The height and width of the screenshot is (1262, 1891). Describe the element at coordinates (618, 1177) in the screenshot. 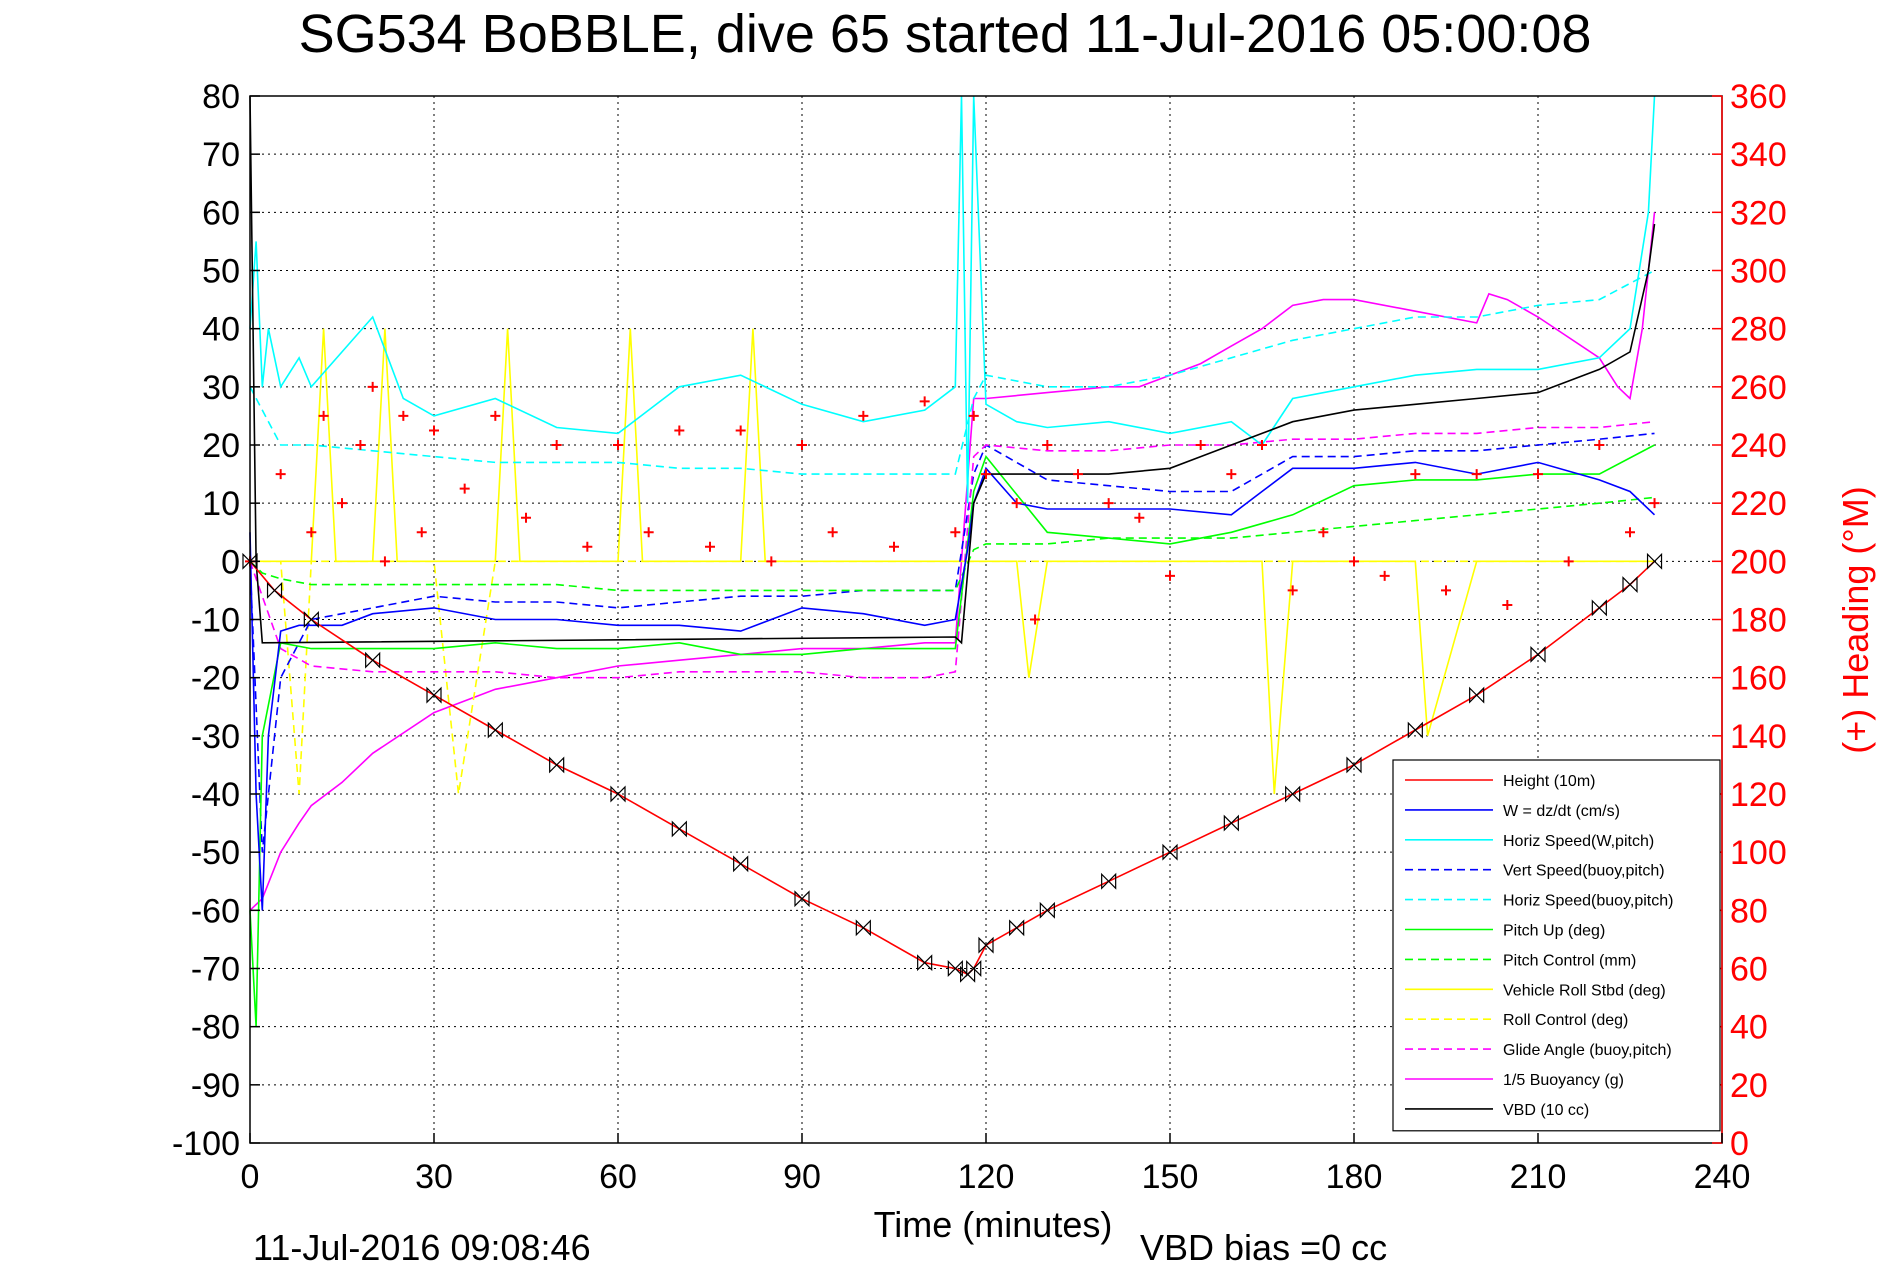

I see `x-tick-label: 60` at that location.